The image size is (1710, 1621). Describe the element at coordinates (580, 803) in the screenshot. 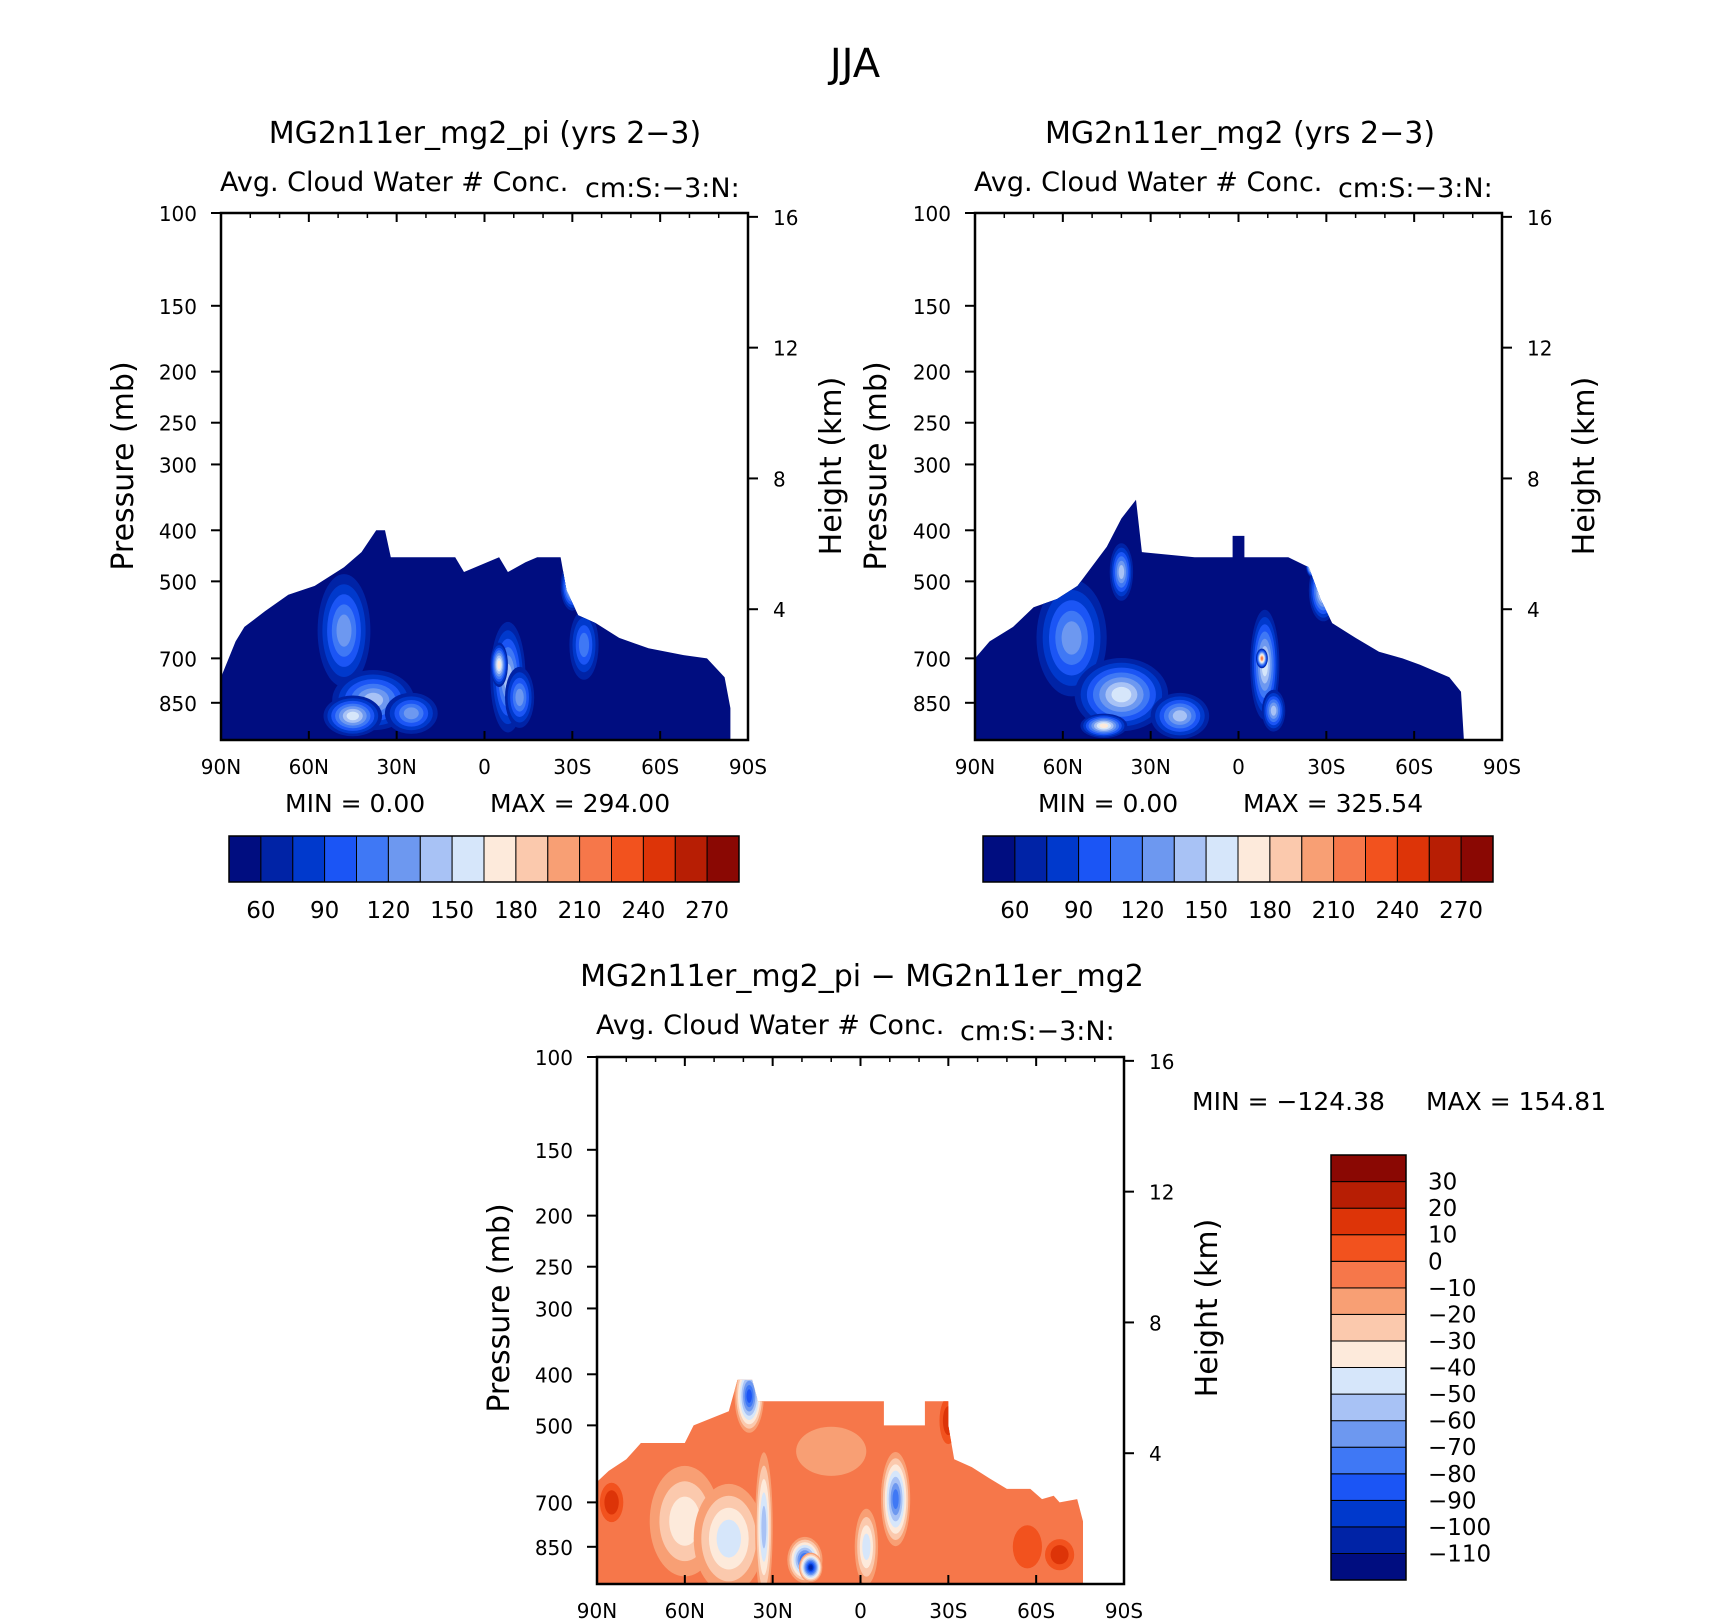

I see `max-value: MAX = 294.00` at that location.